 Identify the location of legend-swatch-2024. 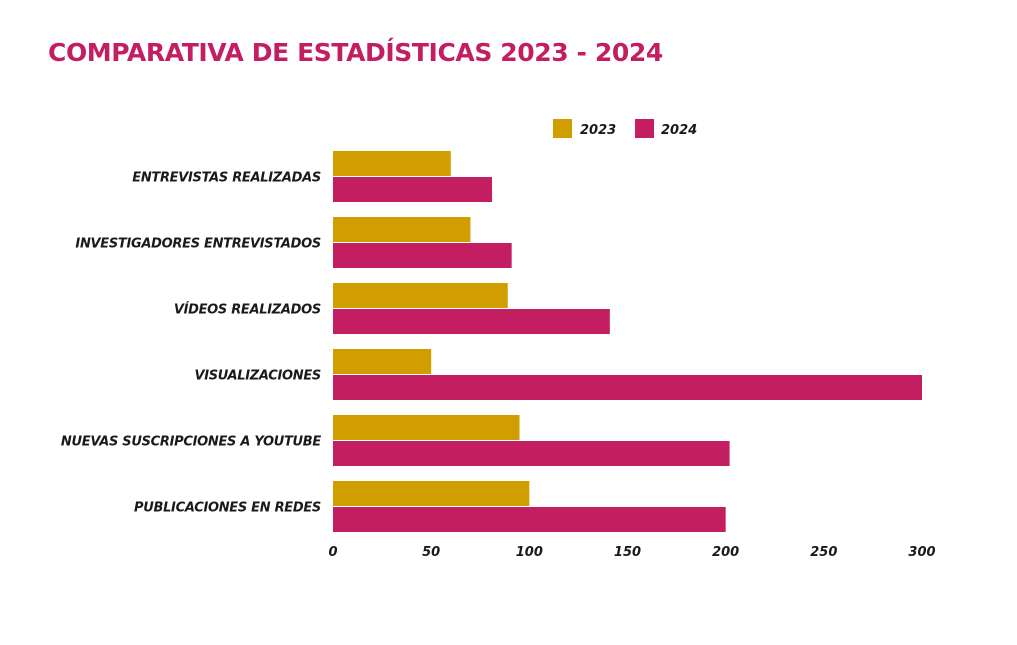
(644, 128).